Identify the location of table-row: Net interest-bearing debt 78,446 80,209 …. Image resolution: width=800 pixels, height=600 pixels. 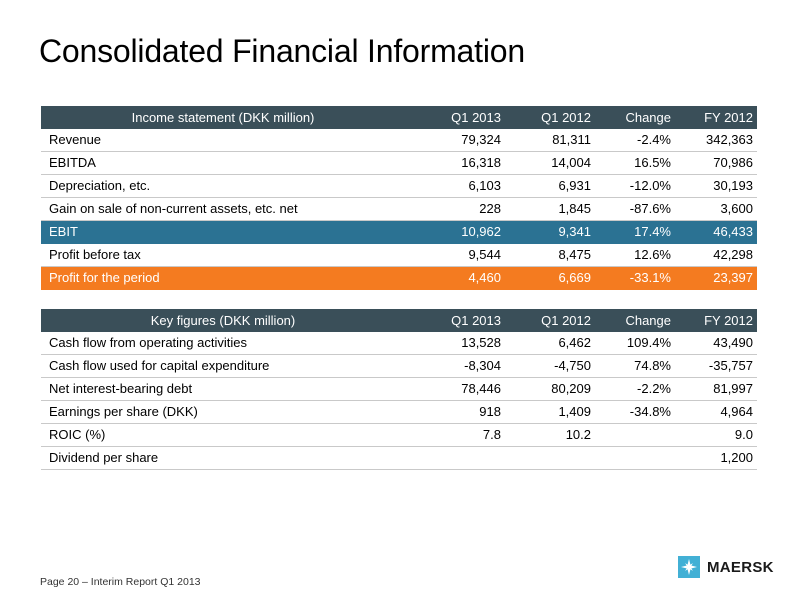
(399, 389).